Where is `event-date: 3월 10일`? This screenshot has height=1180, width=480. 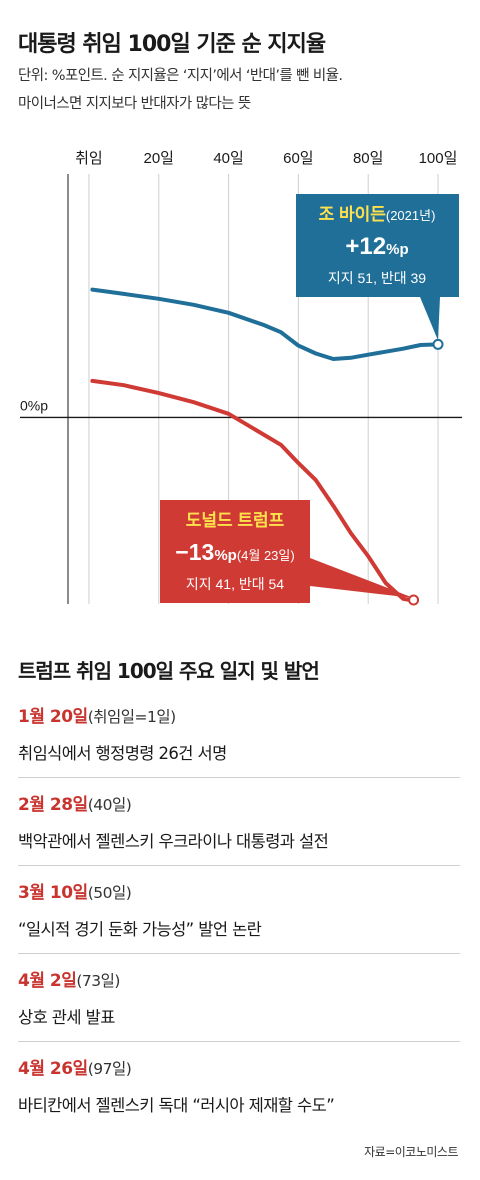 event-date: 3월 10일 is located at coordinates (53, 893).